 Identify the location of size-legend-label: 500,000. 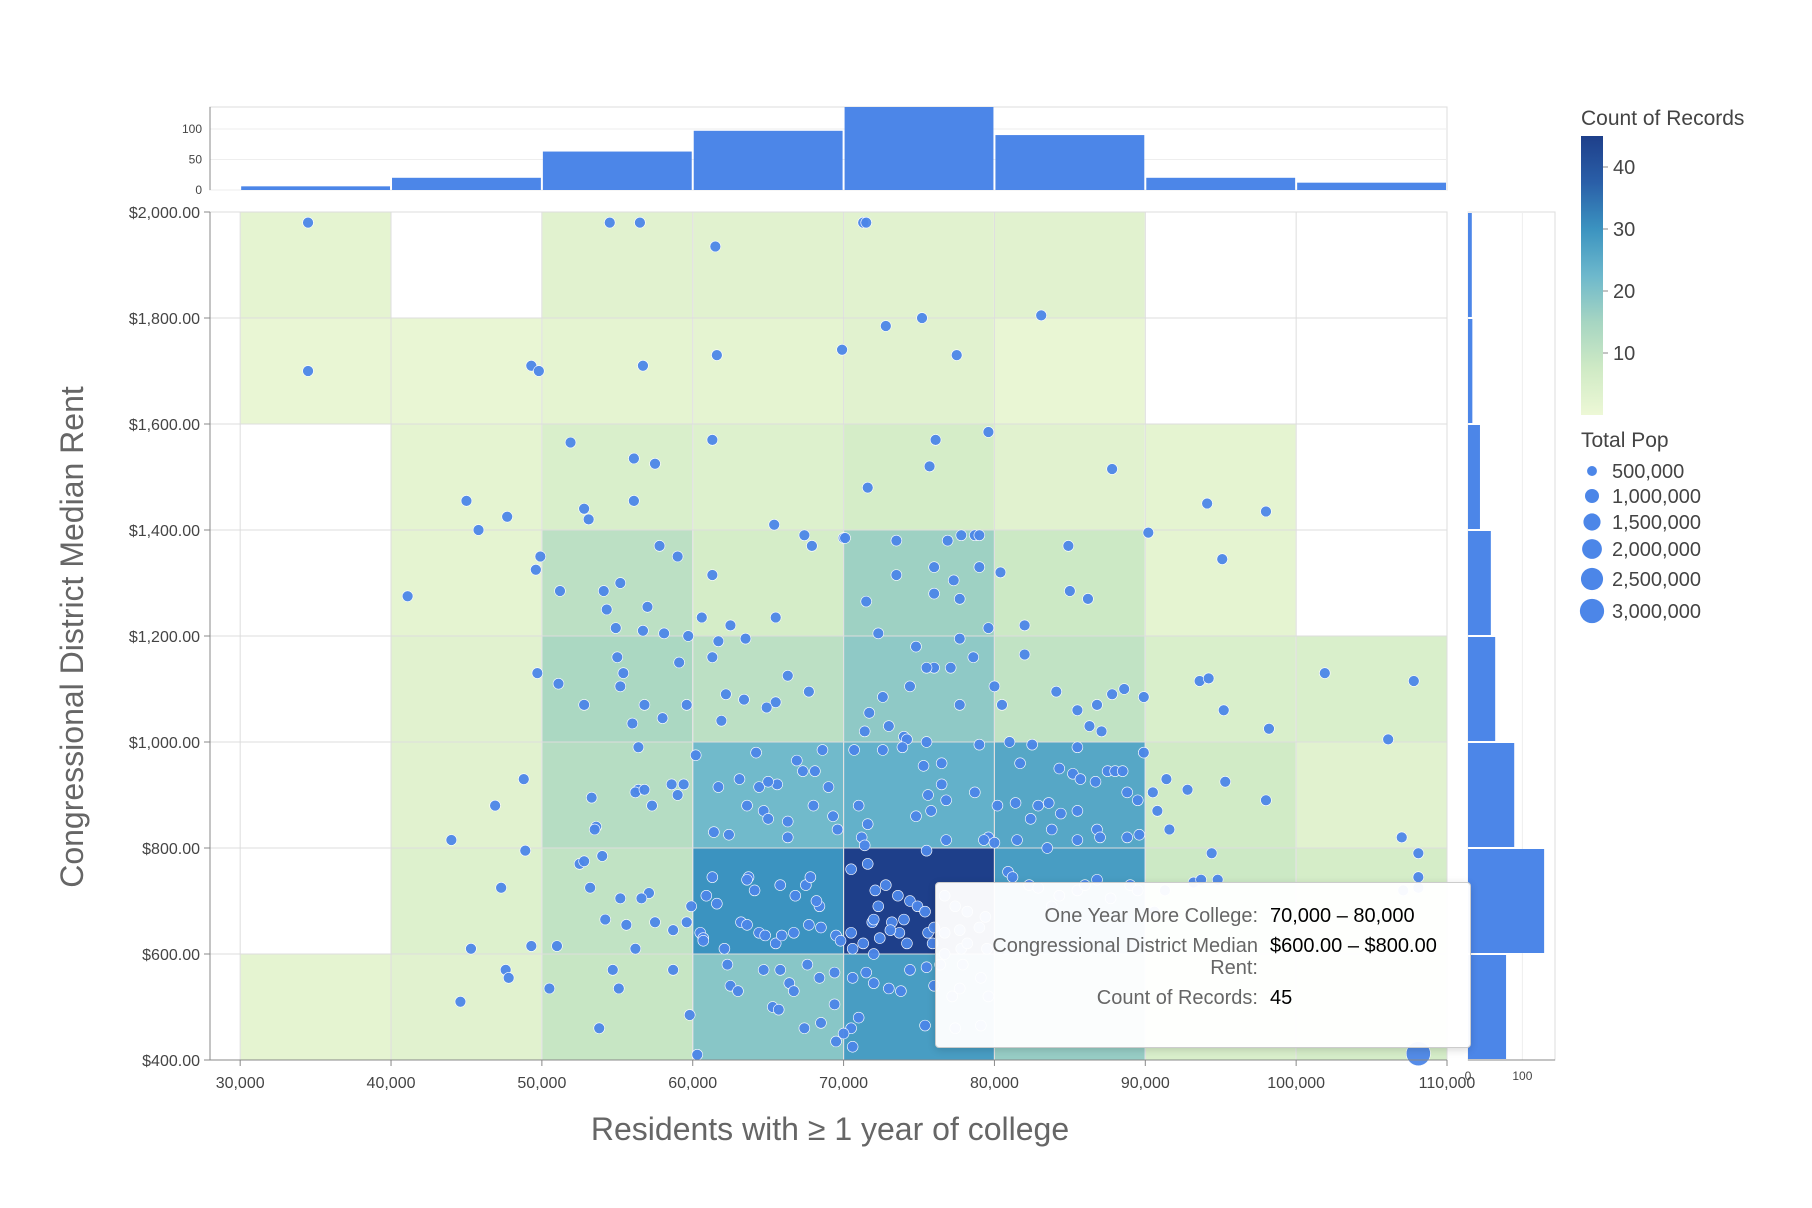
(1648, 472).